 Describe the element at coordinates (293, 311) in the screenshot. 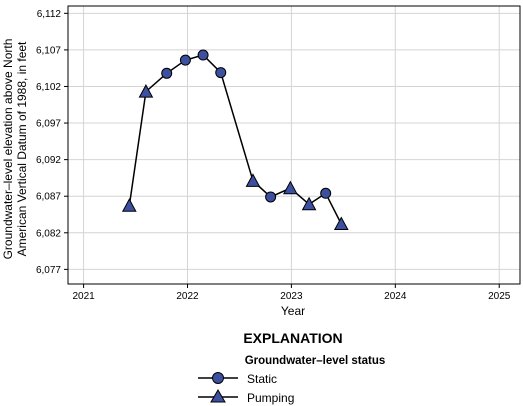

I see `x-axis-label: Year` at that location.